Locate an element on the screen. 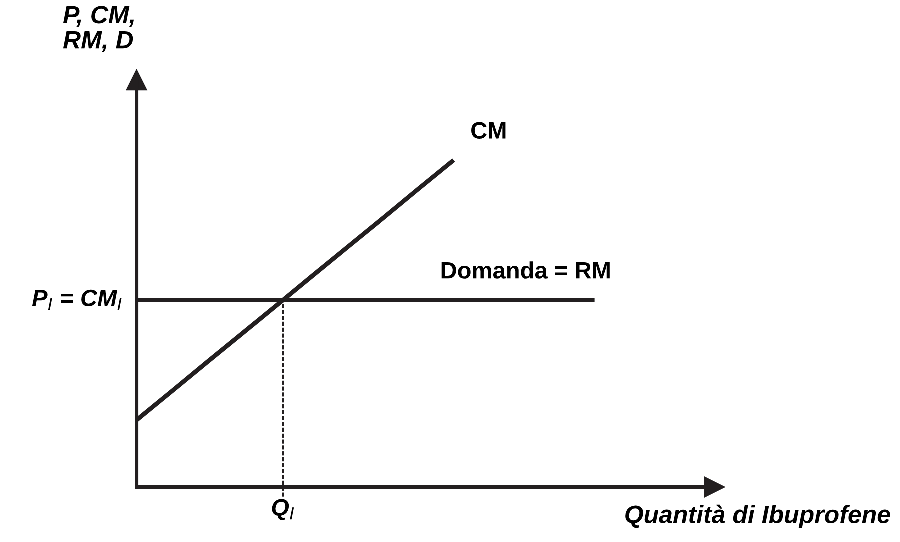 Image resolution: width=900 pixels, height=542 pixels. annotation: Q$_{I}$ is located at coordinates (283, 509).